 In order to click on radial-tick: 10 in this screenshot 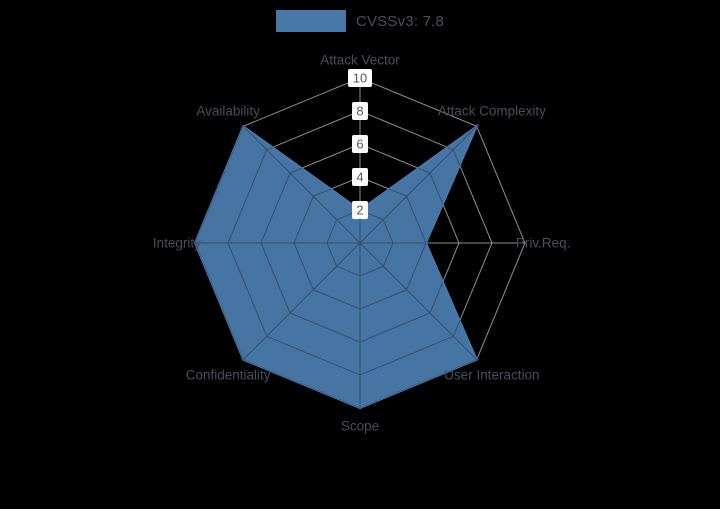, I will do `click(360, 78)`.